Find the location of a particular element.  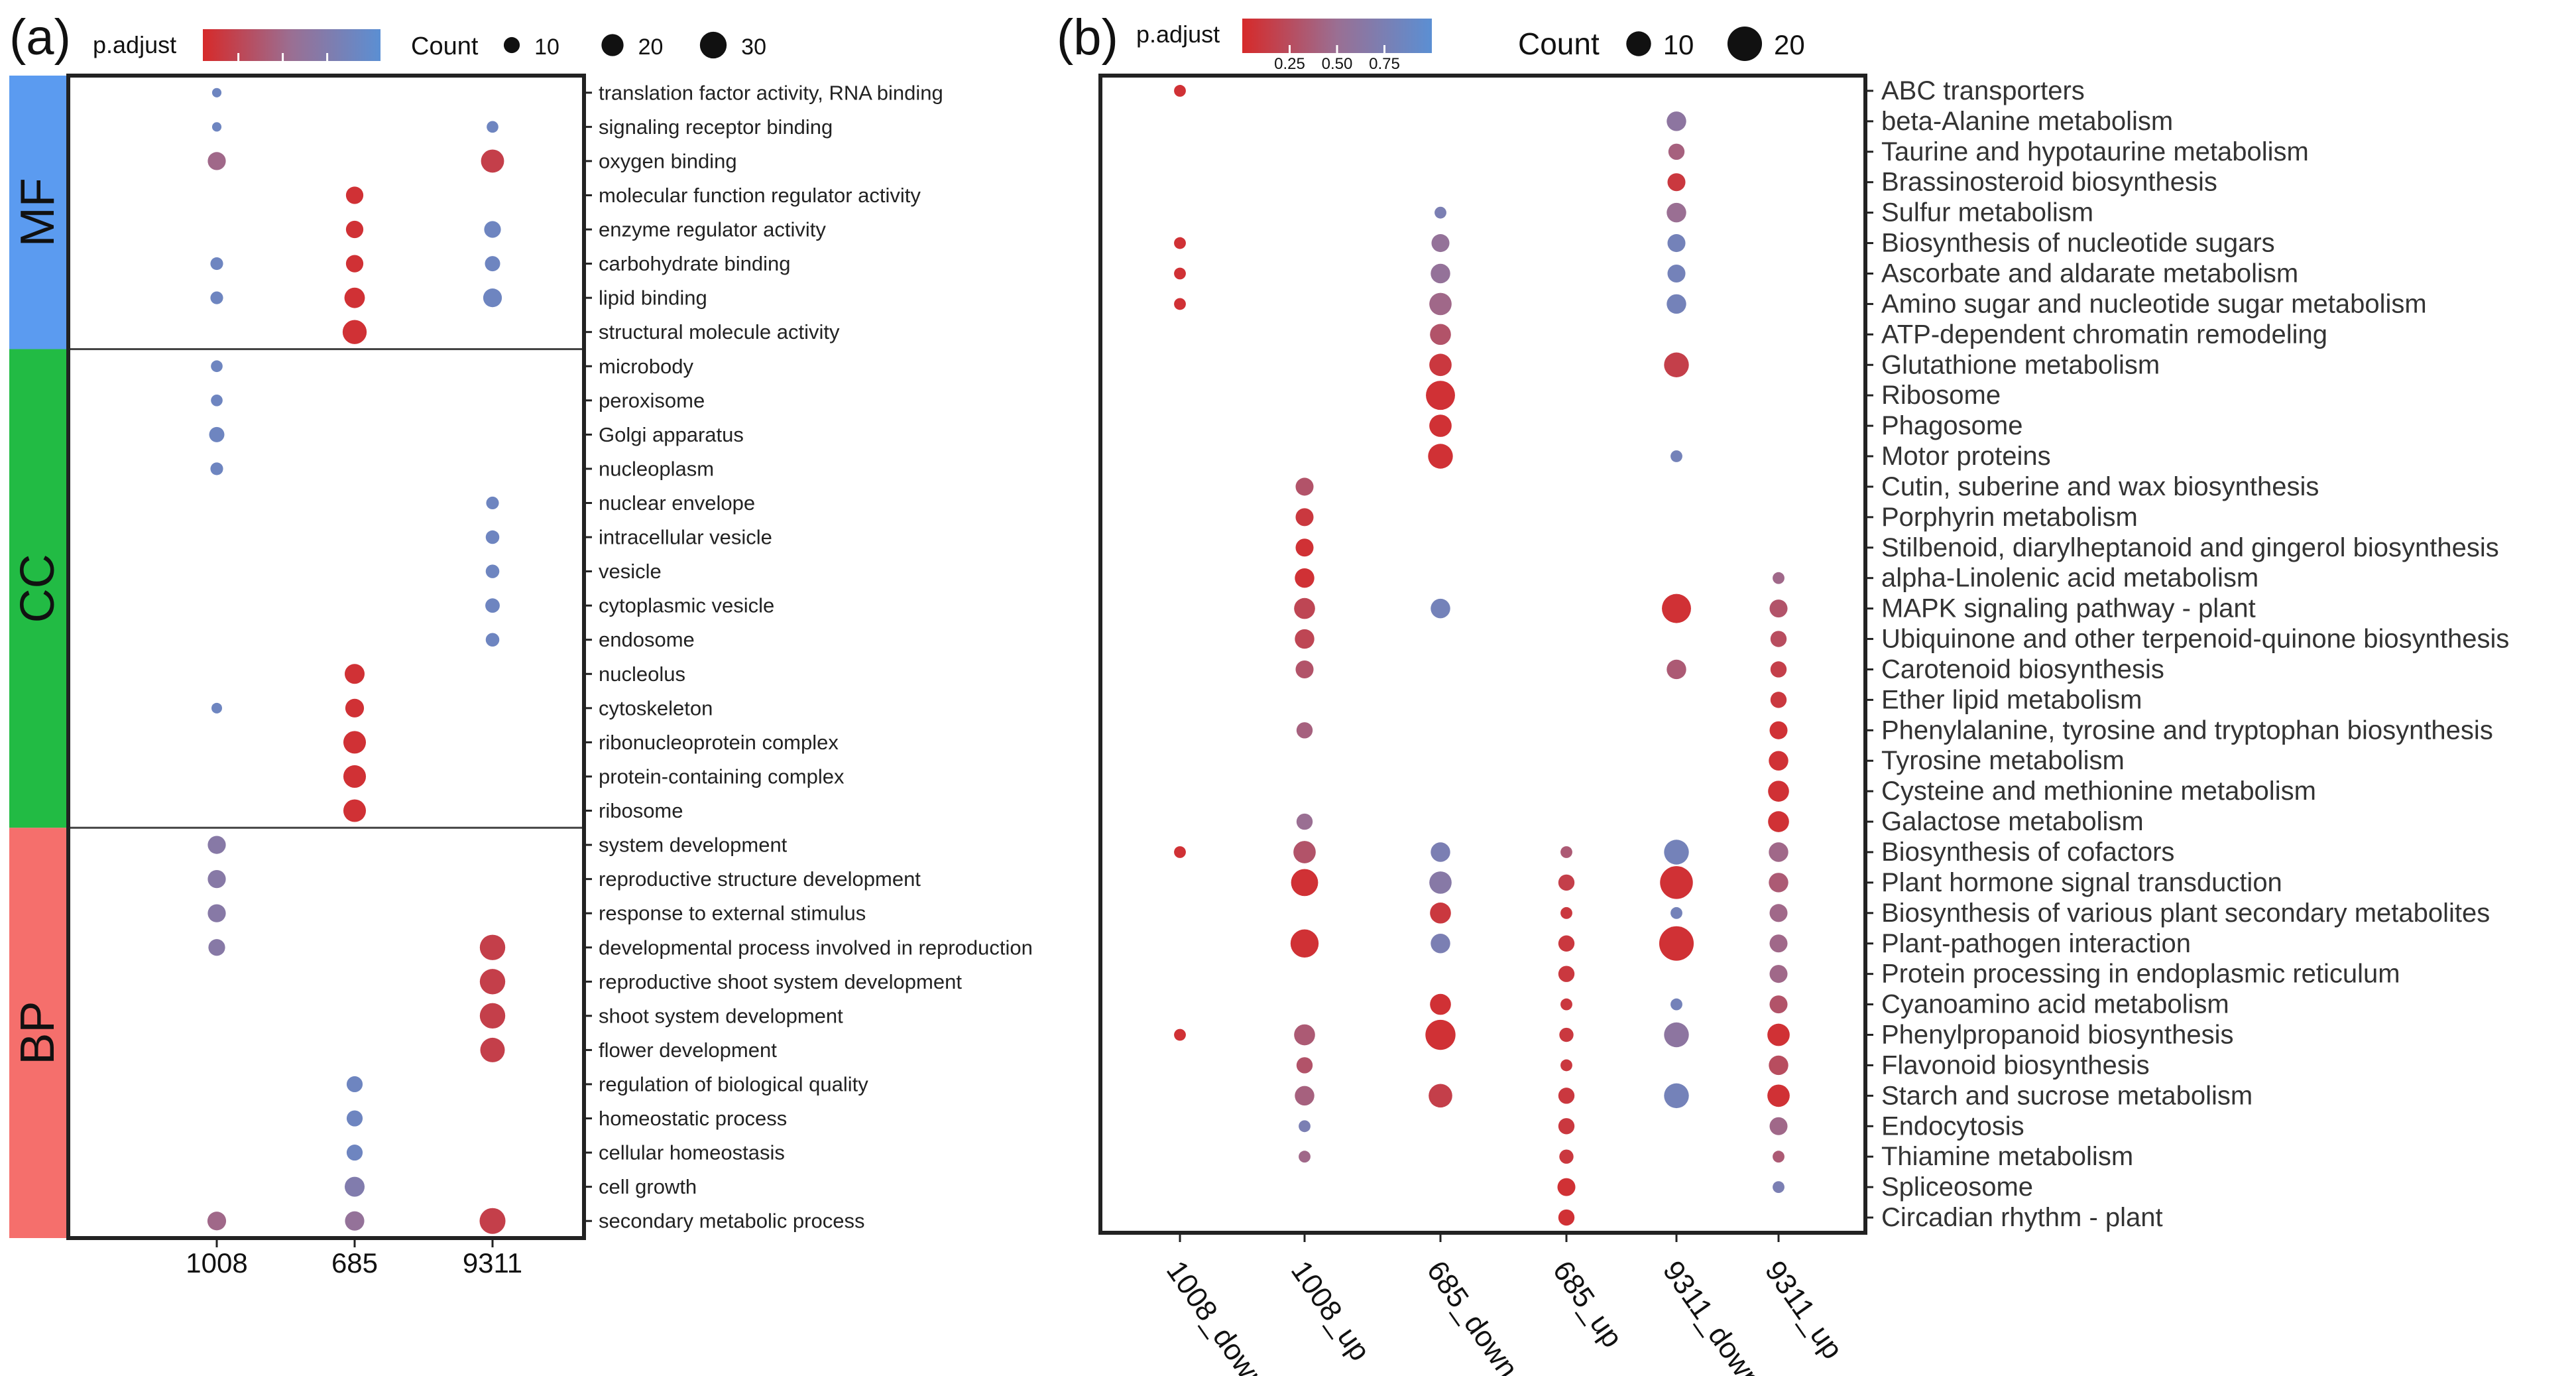

term-label: Starch and sucrose metabolism is located at coordinates (2067, 1095).